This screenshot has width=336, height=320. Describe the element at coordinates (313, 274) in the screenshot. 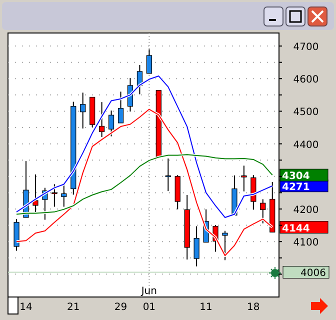

I see `ref-line-label: 4006` at that location.